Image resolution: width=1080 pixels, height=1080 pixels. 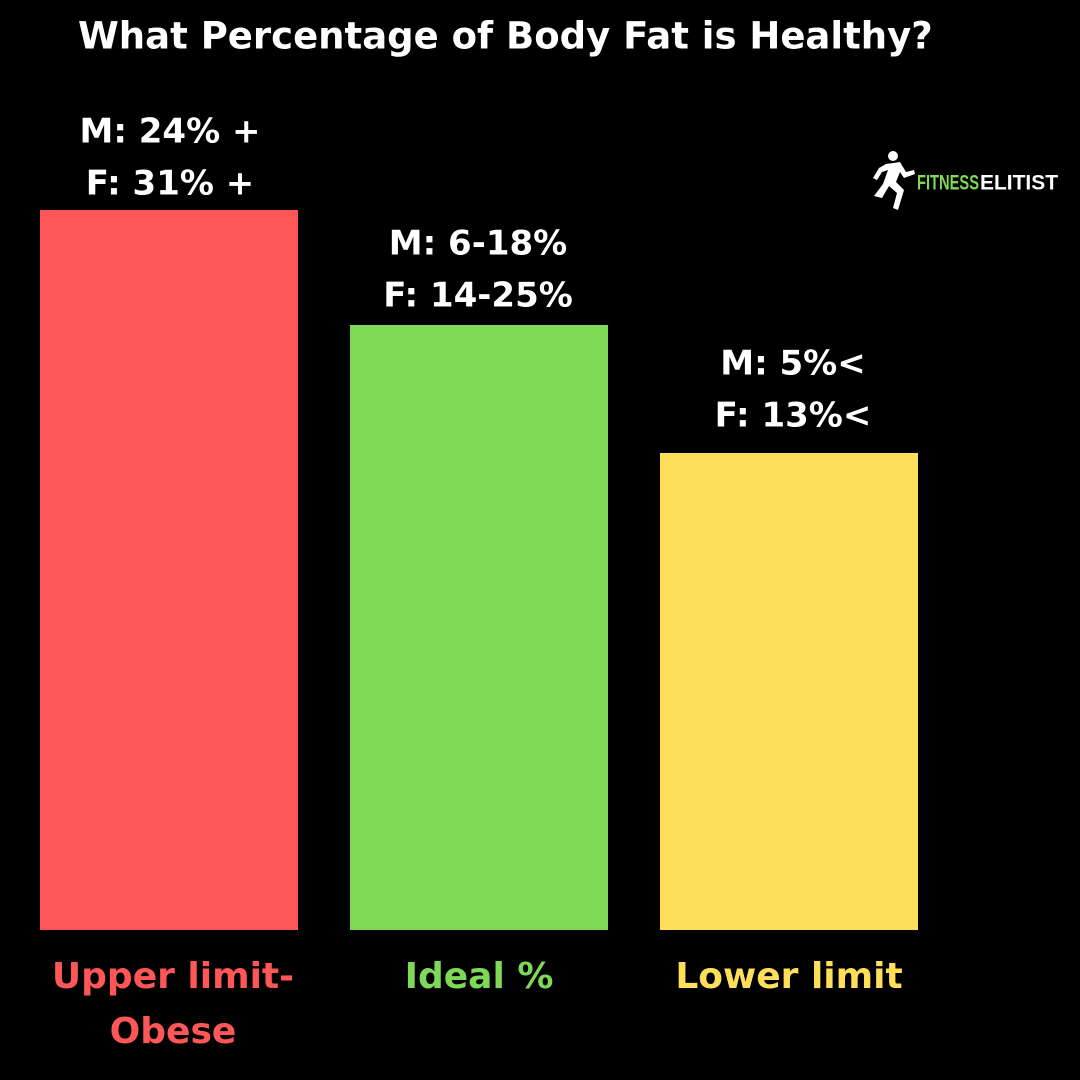 What do you see at coordinates (1019, 183) in the screenshot?
I see `logo-text: ELITIST` at bounding box center [1019, 183].